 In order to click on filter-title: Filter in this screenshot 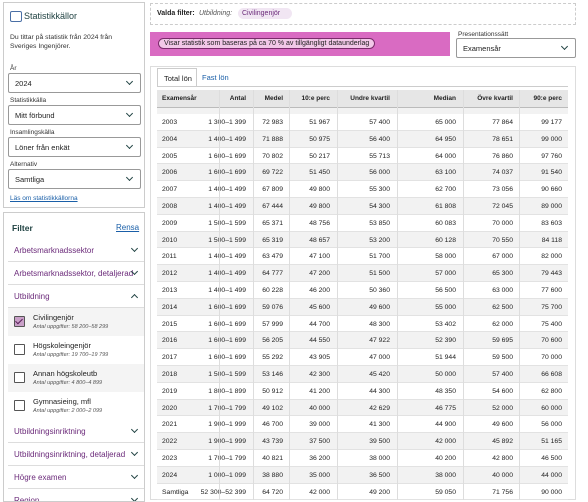, I will do `click(22, 228)`.